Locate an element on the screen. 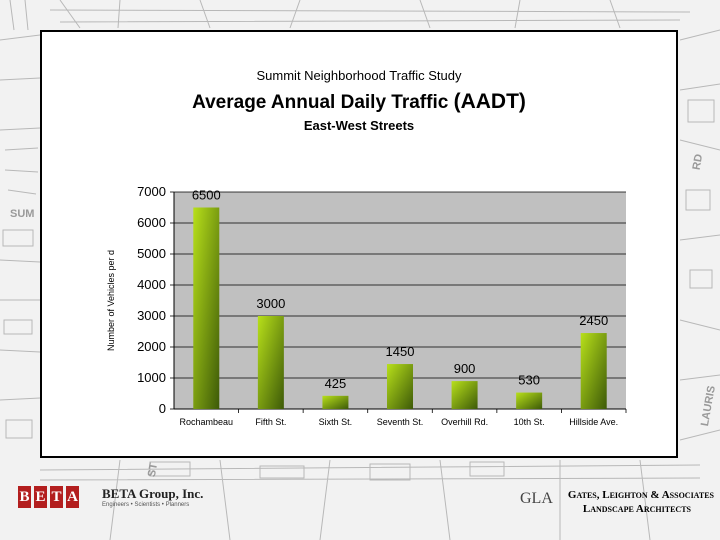  beta-letter: B is located at coordinates (24, 497).